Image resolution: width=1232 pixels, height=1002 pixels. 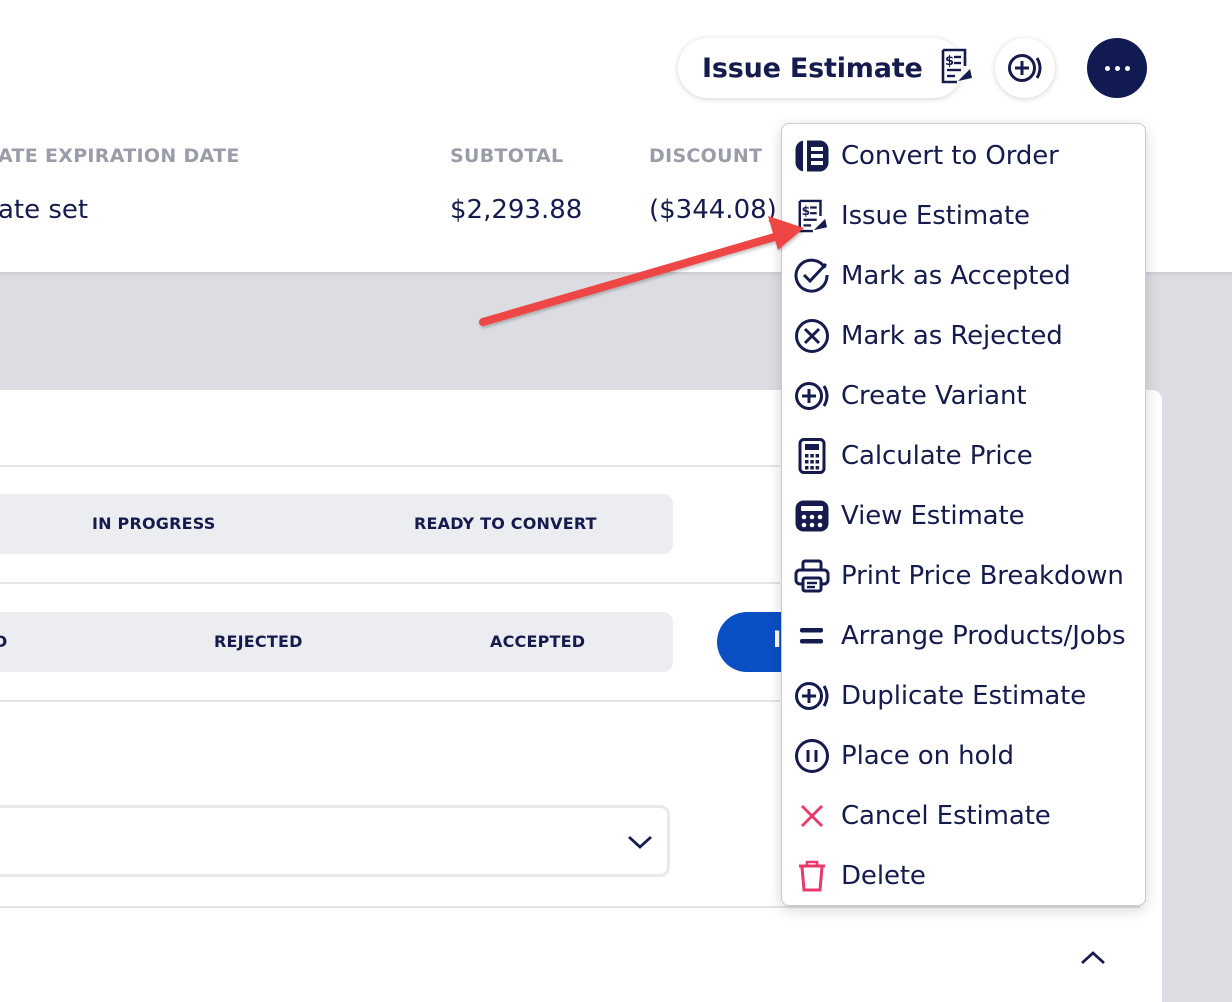 What do you see at coordinates (1093, 958) in the screenshot?
I see `chevron-up-icon` at bounding box center [1093, 958].